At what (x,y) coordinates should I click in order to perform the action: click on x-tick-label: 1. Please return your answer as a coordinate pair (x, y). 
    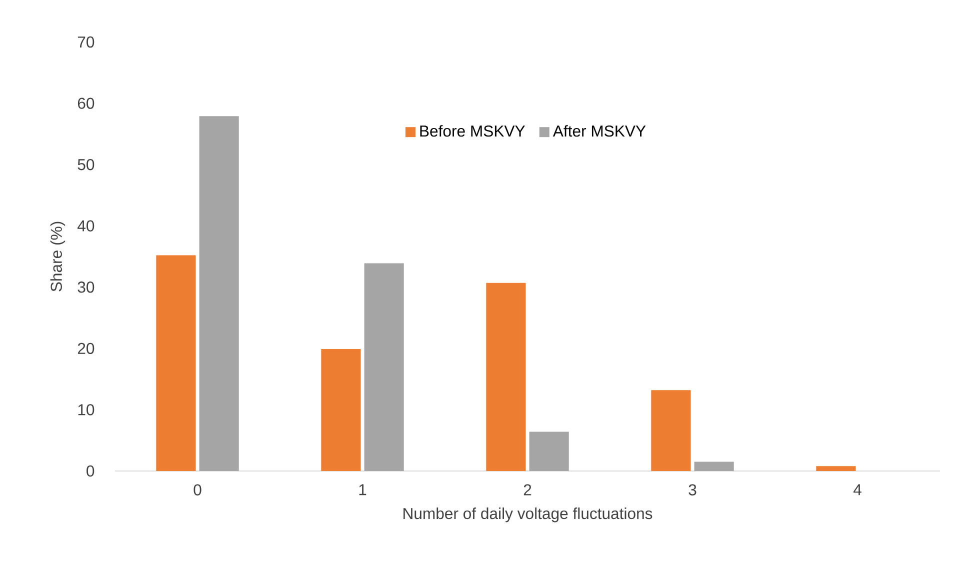
    Looking at the image, I should click on (362, 490).